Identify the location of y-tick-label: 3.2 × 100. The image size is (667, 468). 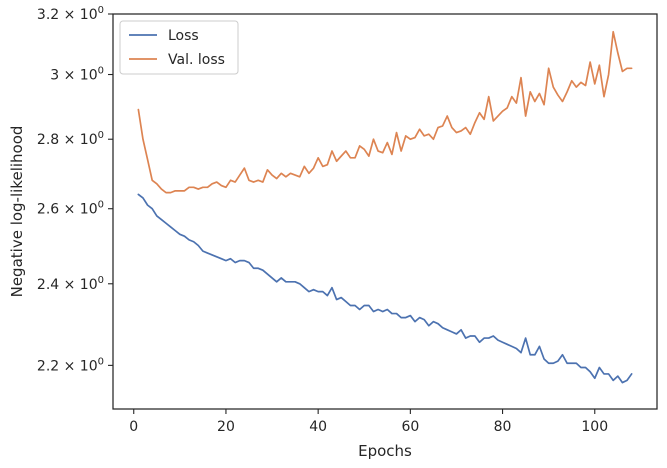
(70, 14).